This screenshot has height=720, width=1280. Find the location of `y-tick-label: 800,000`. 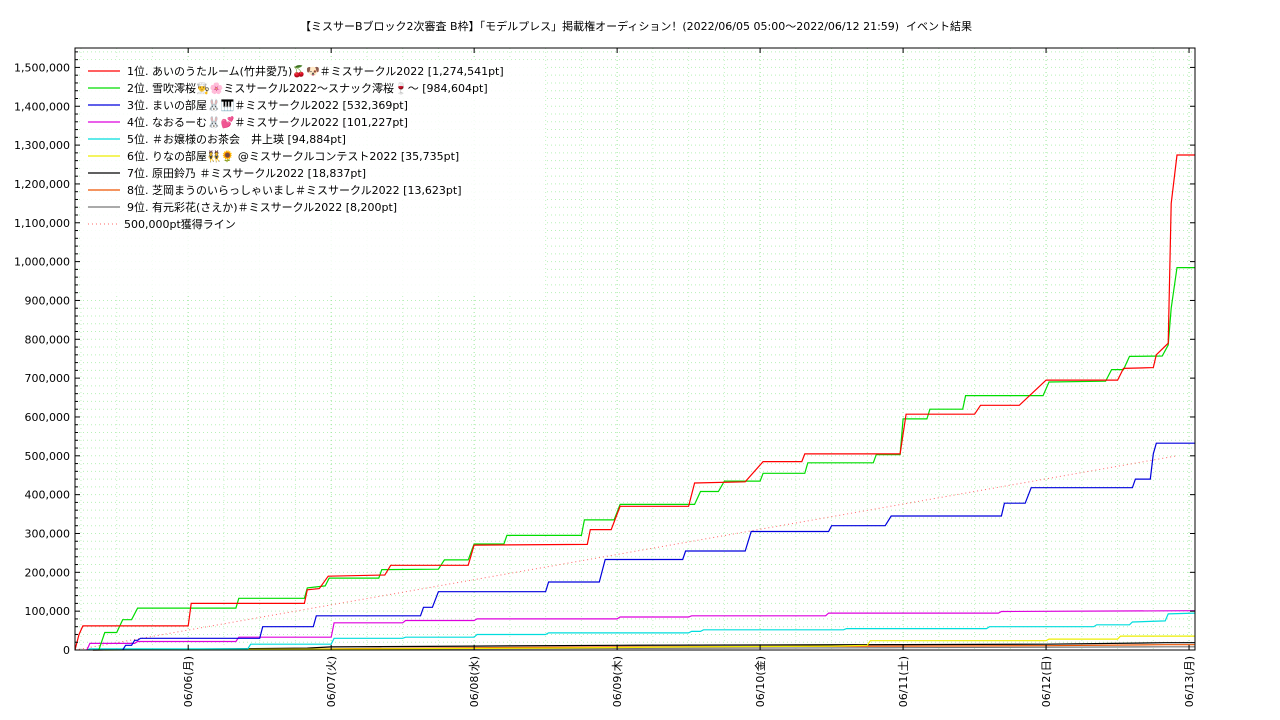

y-tick-label: 800,000 is located at coordinates (48, 339).